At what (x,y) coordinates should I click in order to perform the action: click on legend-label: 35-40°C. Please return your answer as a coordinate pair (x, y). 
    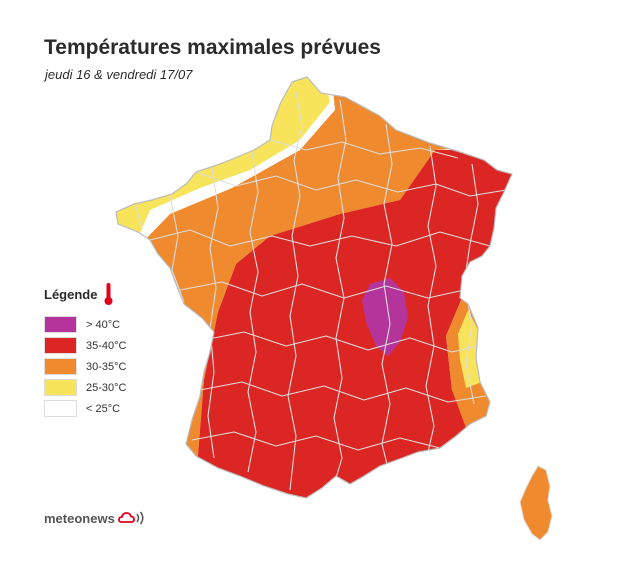
    Looking at the image, I should click on (106, 345).